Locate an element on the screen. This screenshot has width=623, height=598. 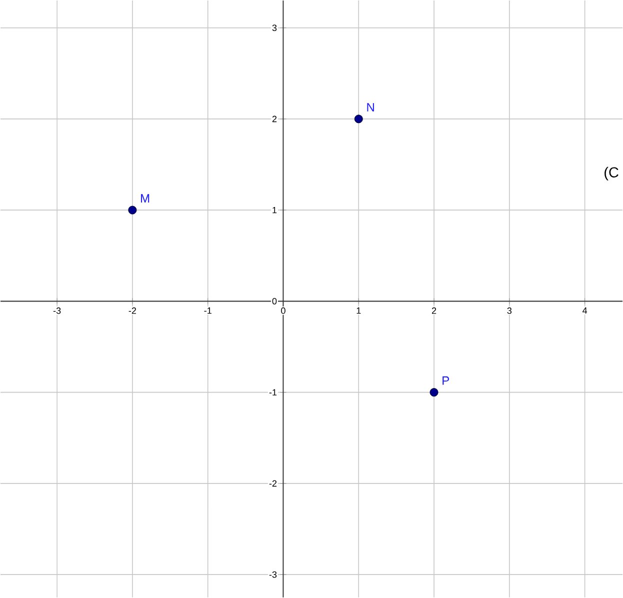
x-tick-label: -2 is located at coordinates (132, 311).